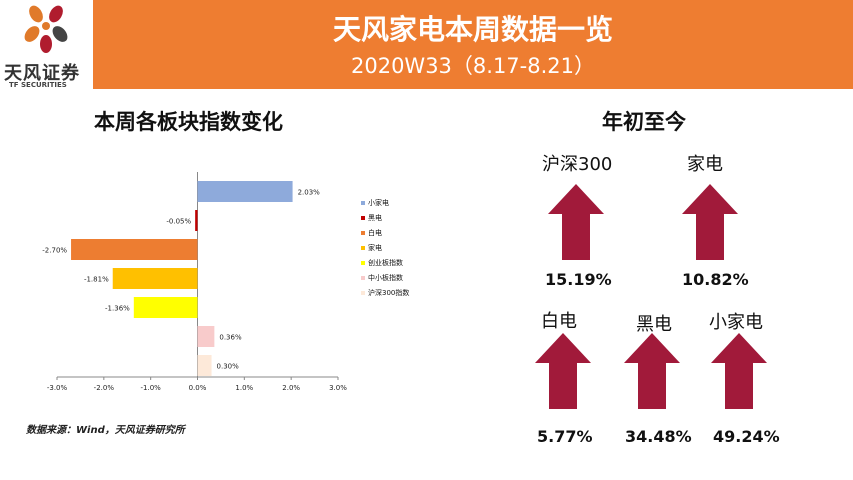  Describe the element at coordinates (375, 247) in the screenshot. I see `legend-label: 家电` at that location.